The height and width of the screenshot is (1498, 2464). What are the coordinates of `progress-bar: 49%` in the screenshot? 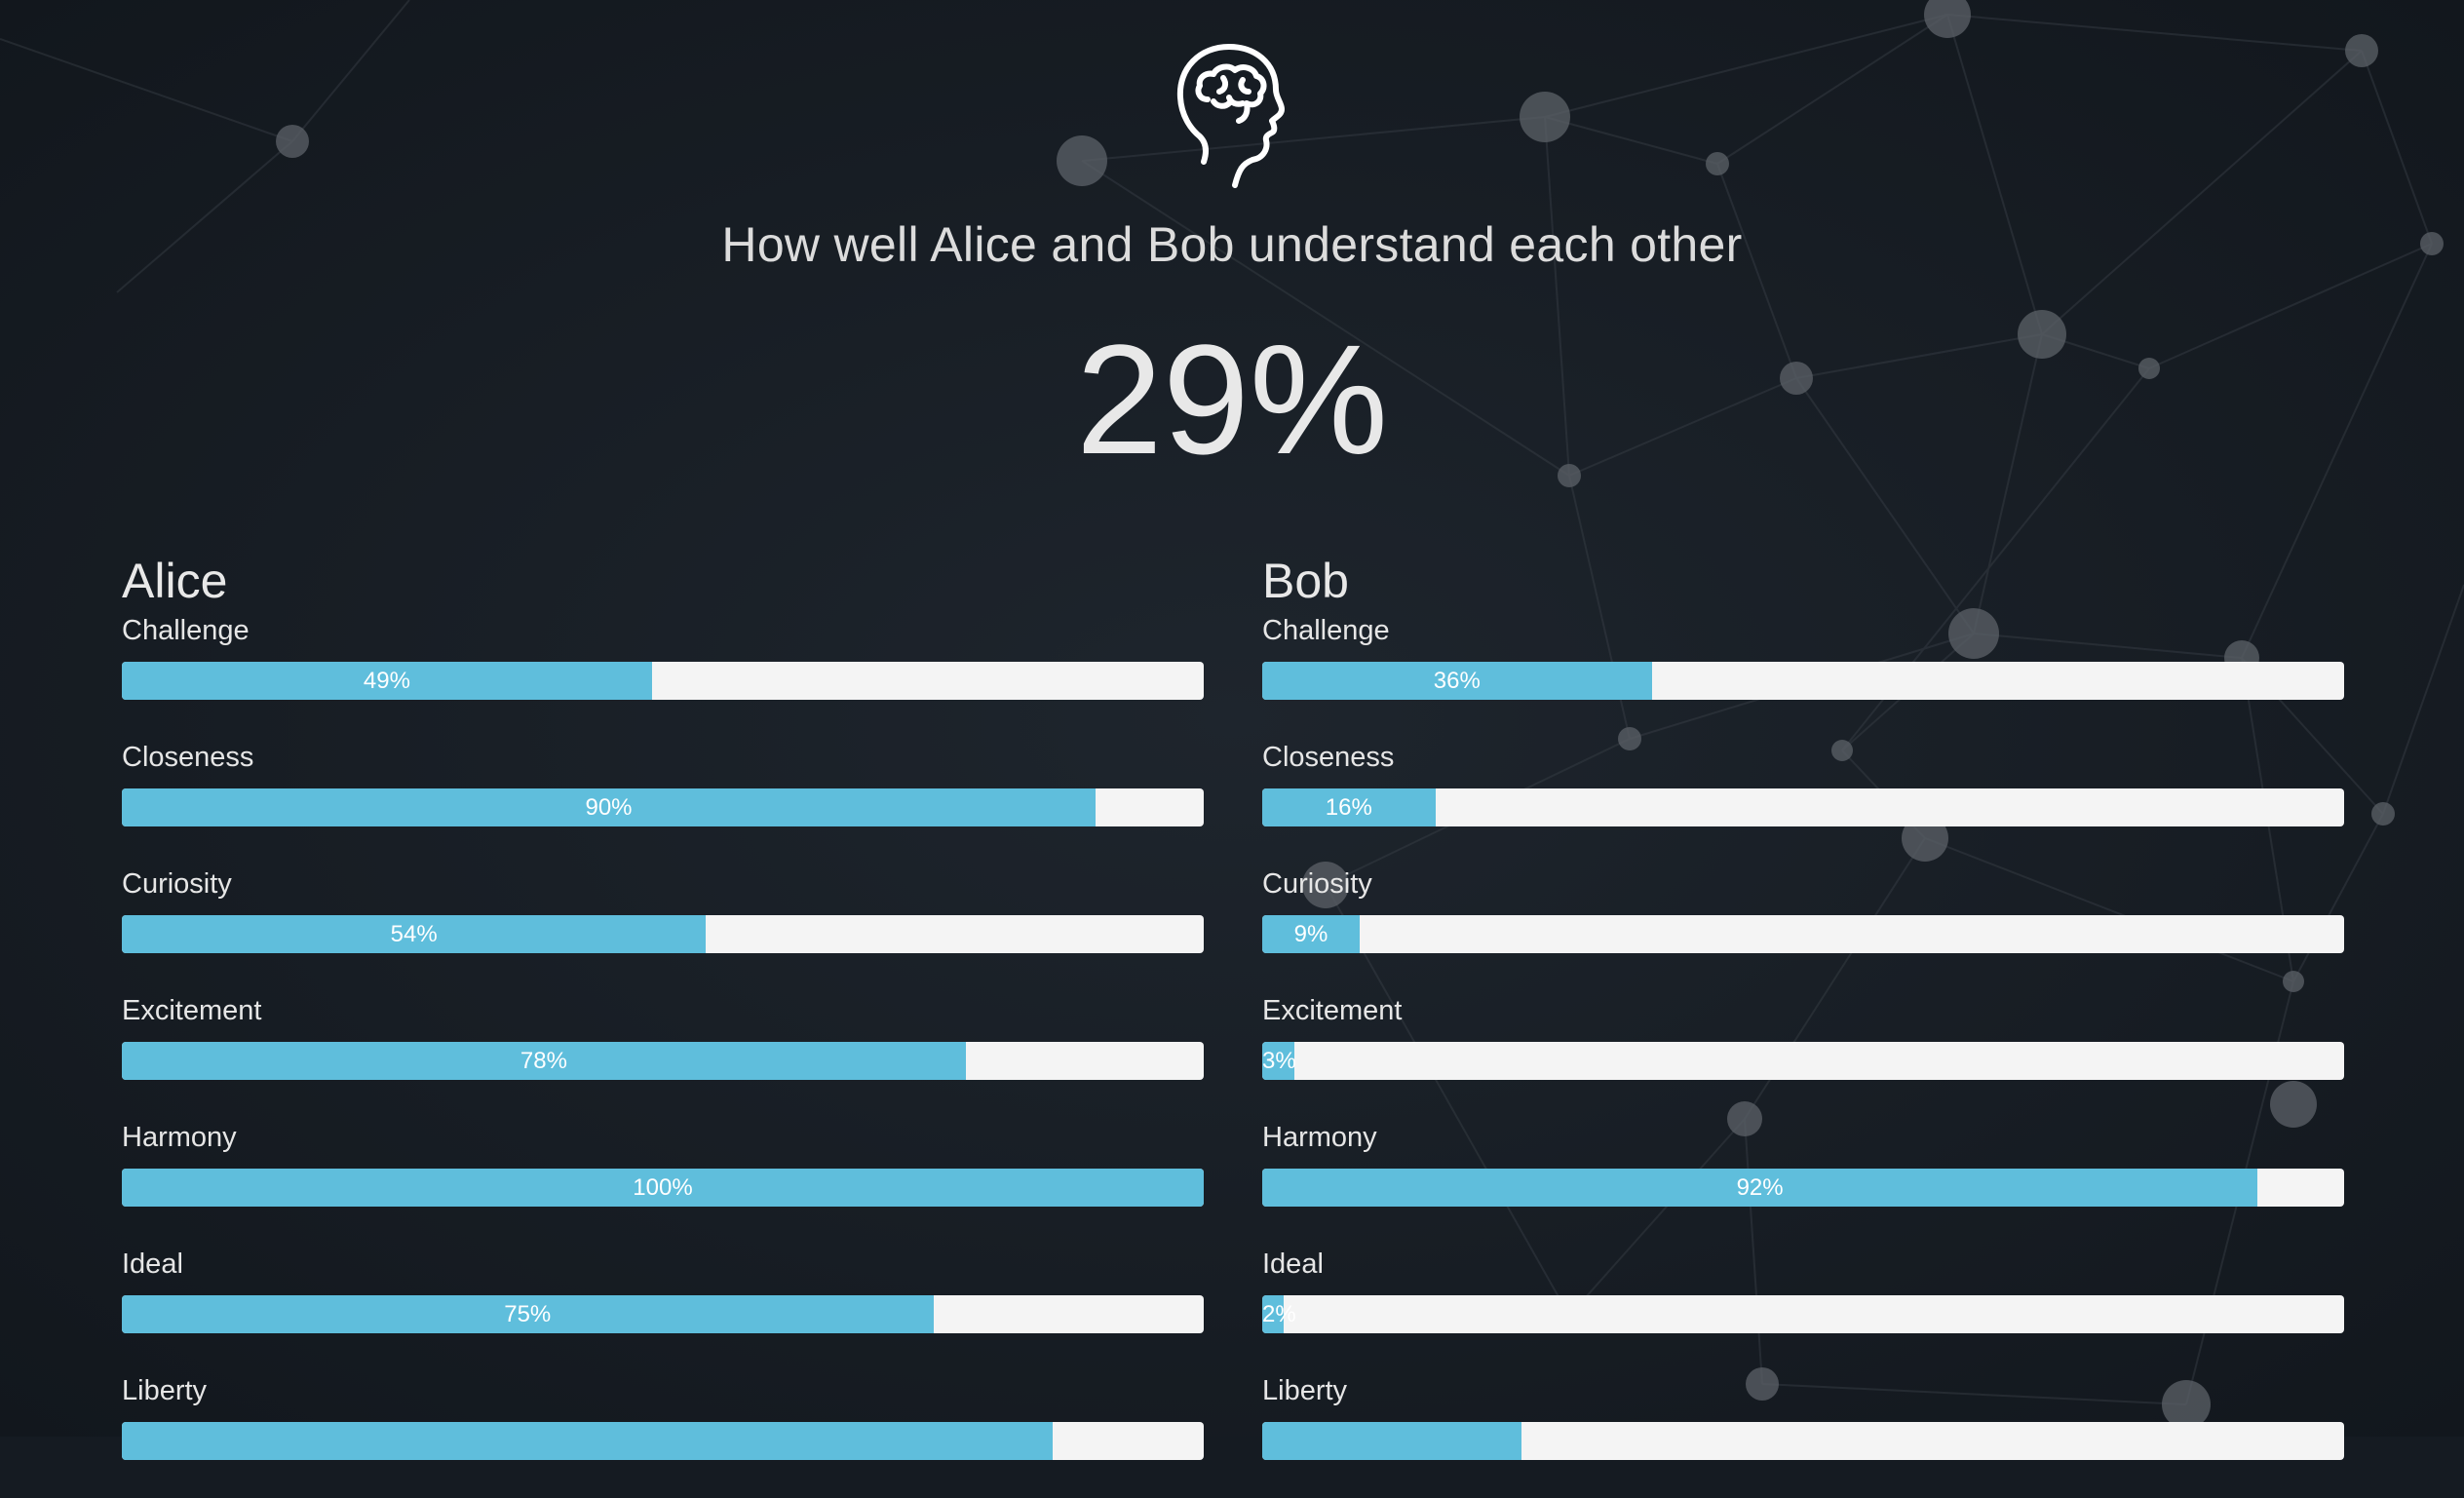 It's located at (663, 681).